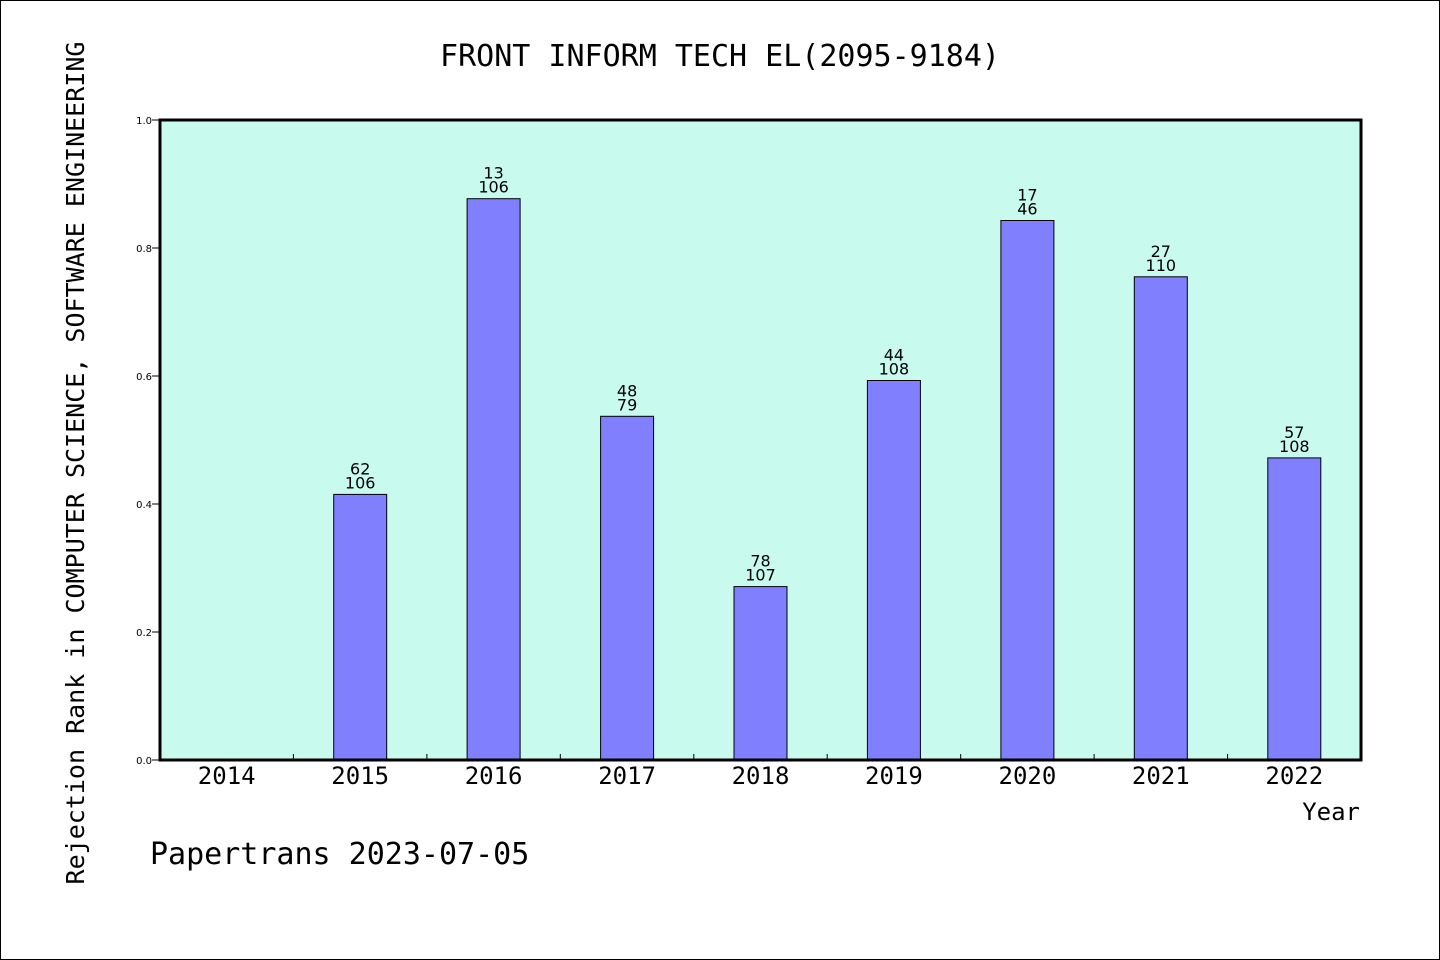 Image resolution: width=1440 pixels, height=960 pixels. Describe the element at coordinates (627, 390) in the screenshot. I see `bar-label-rank-2017: 48` at that location.